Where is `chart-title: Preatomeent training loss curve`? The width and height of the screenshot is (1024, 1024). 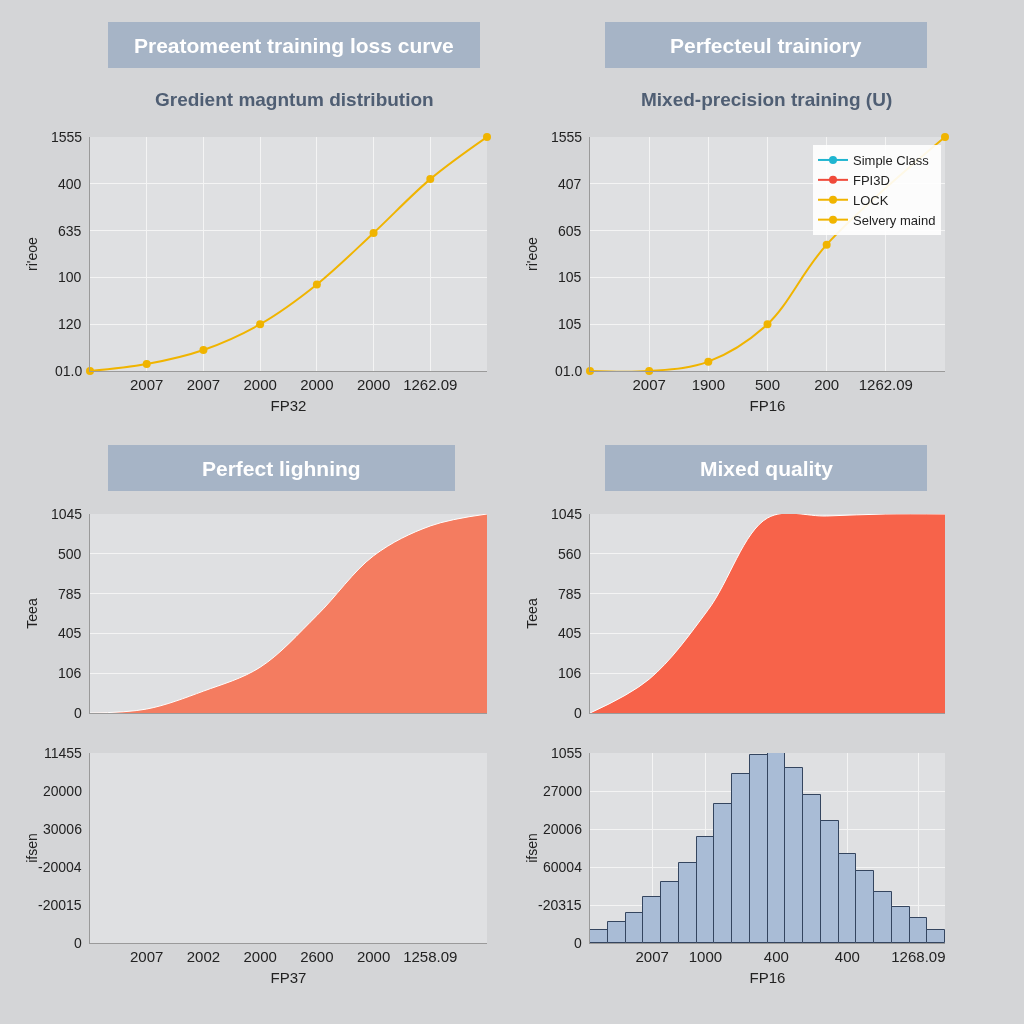
chart-title: Preatomeent training loss curve is located at coordinates (294, 45).